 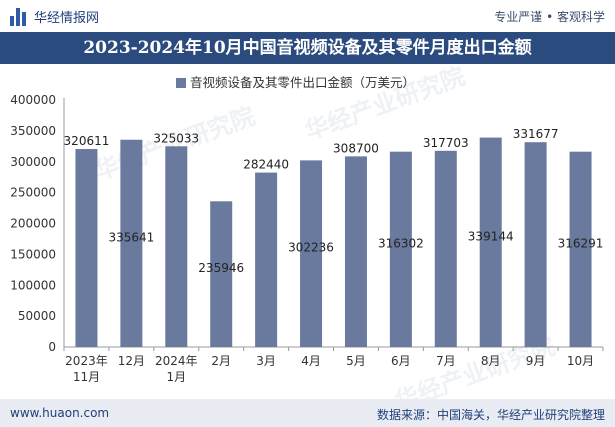 What do you see at coordinates (491, 361) in the screenshot?
I see `x-tick-label: 8月` at bounding box center [491, 361].